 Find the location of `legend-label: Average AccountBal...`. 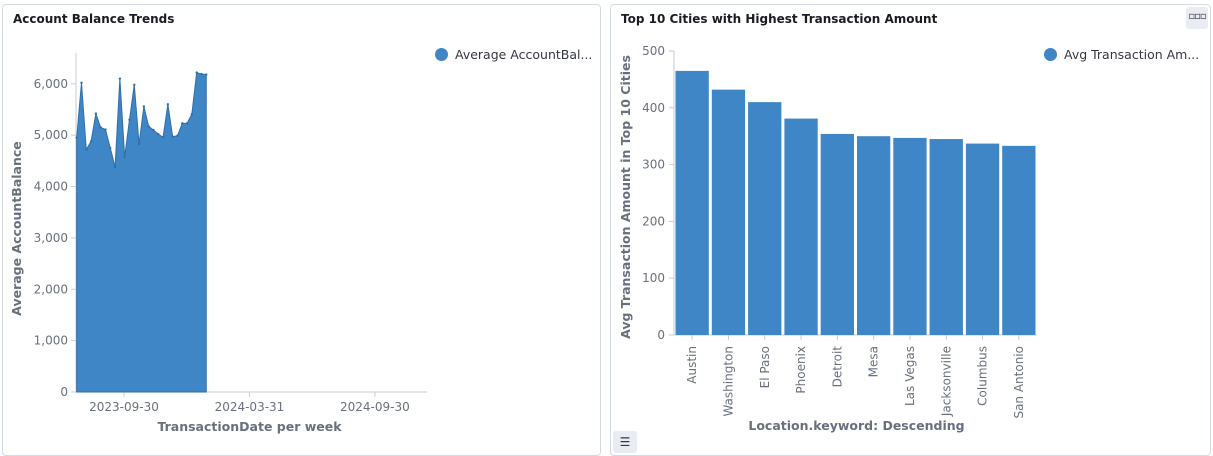

legend-label: Average AccountBal... is located at coordinates (524, 54).